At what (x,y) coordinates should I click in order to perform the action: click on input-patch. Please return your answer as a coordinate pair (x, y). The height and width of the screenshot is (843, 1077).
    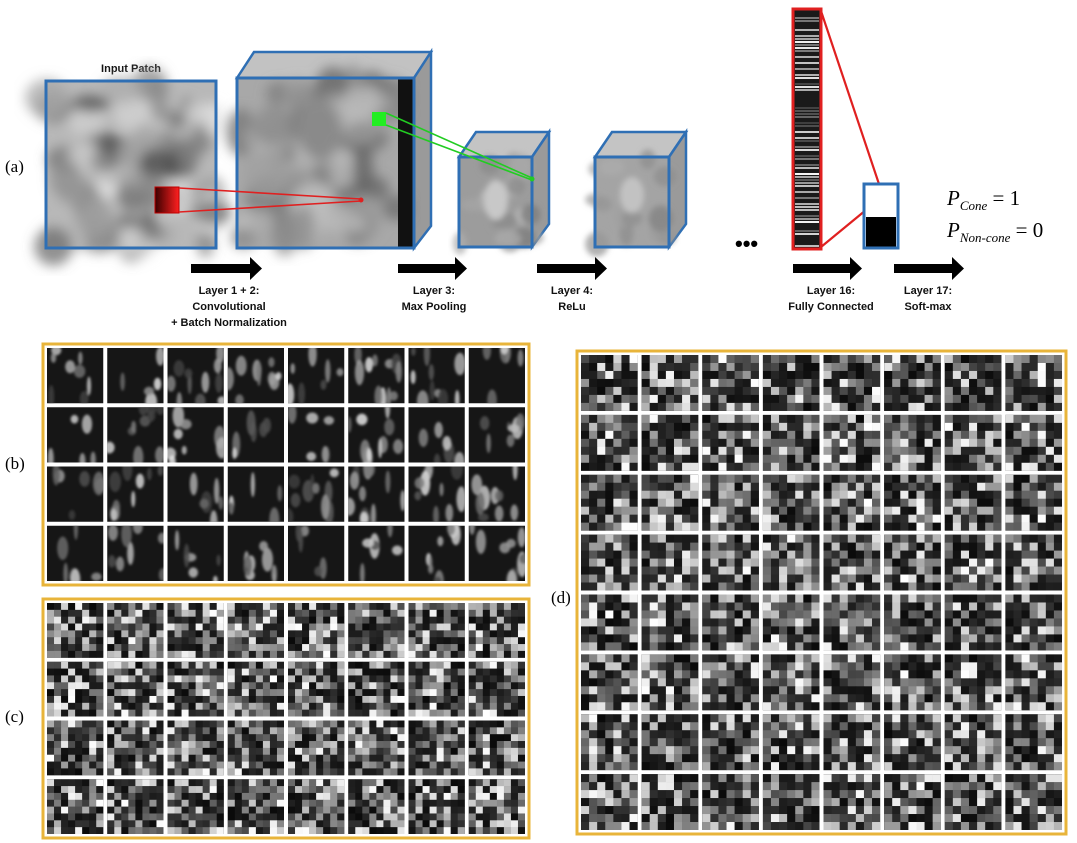
    Looking at the image, I should click on (128, 166).